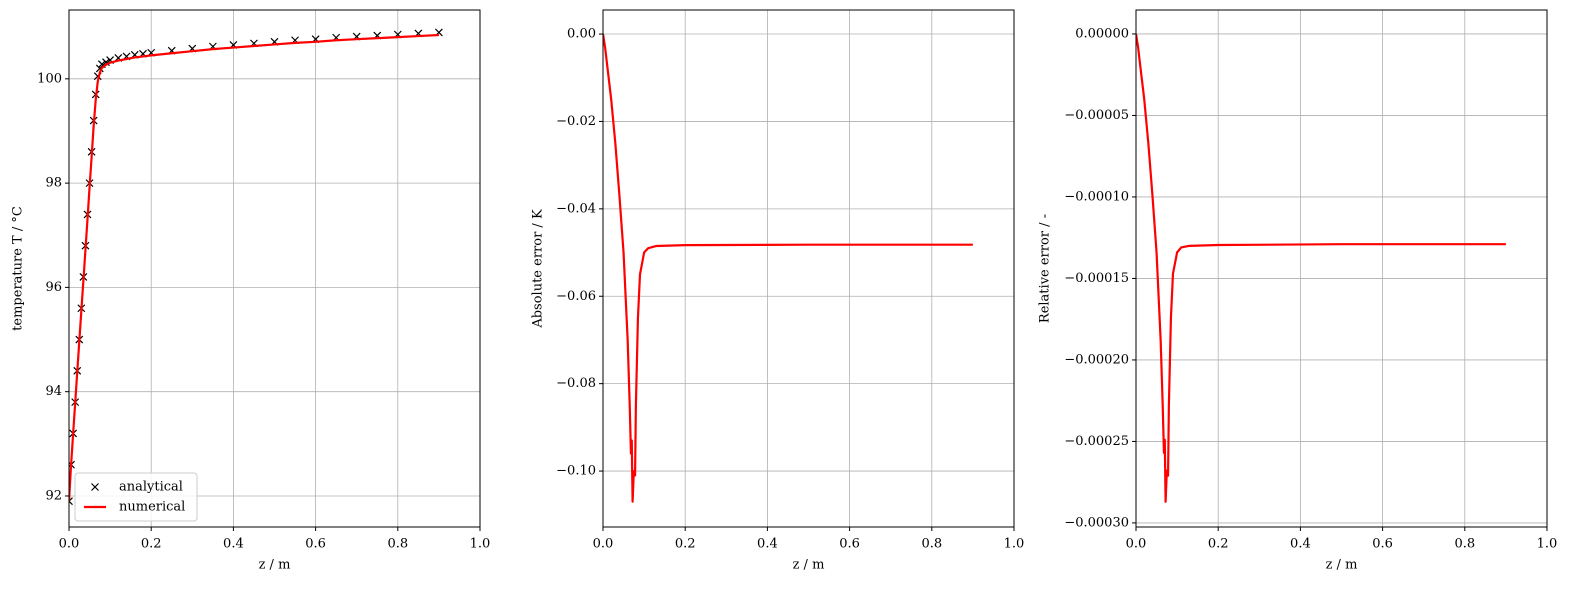 This screenshot has width=1590, height=590. Describe the element at coordinates (53, 391) in the screenshot. I see `y-tick-label: 94` at that location.